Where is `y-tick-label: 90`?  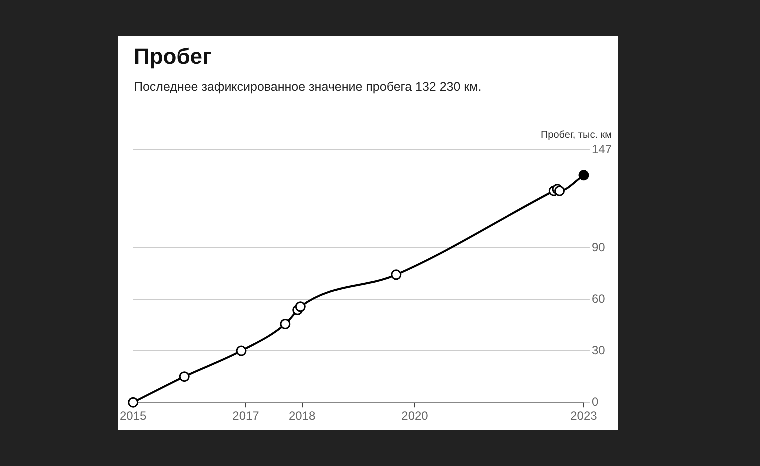 y-tick-label: 90 is located at coordinates (599, 247).